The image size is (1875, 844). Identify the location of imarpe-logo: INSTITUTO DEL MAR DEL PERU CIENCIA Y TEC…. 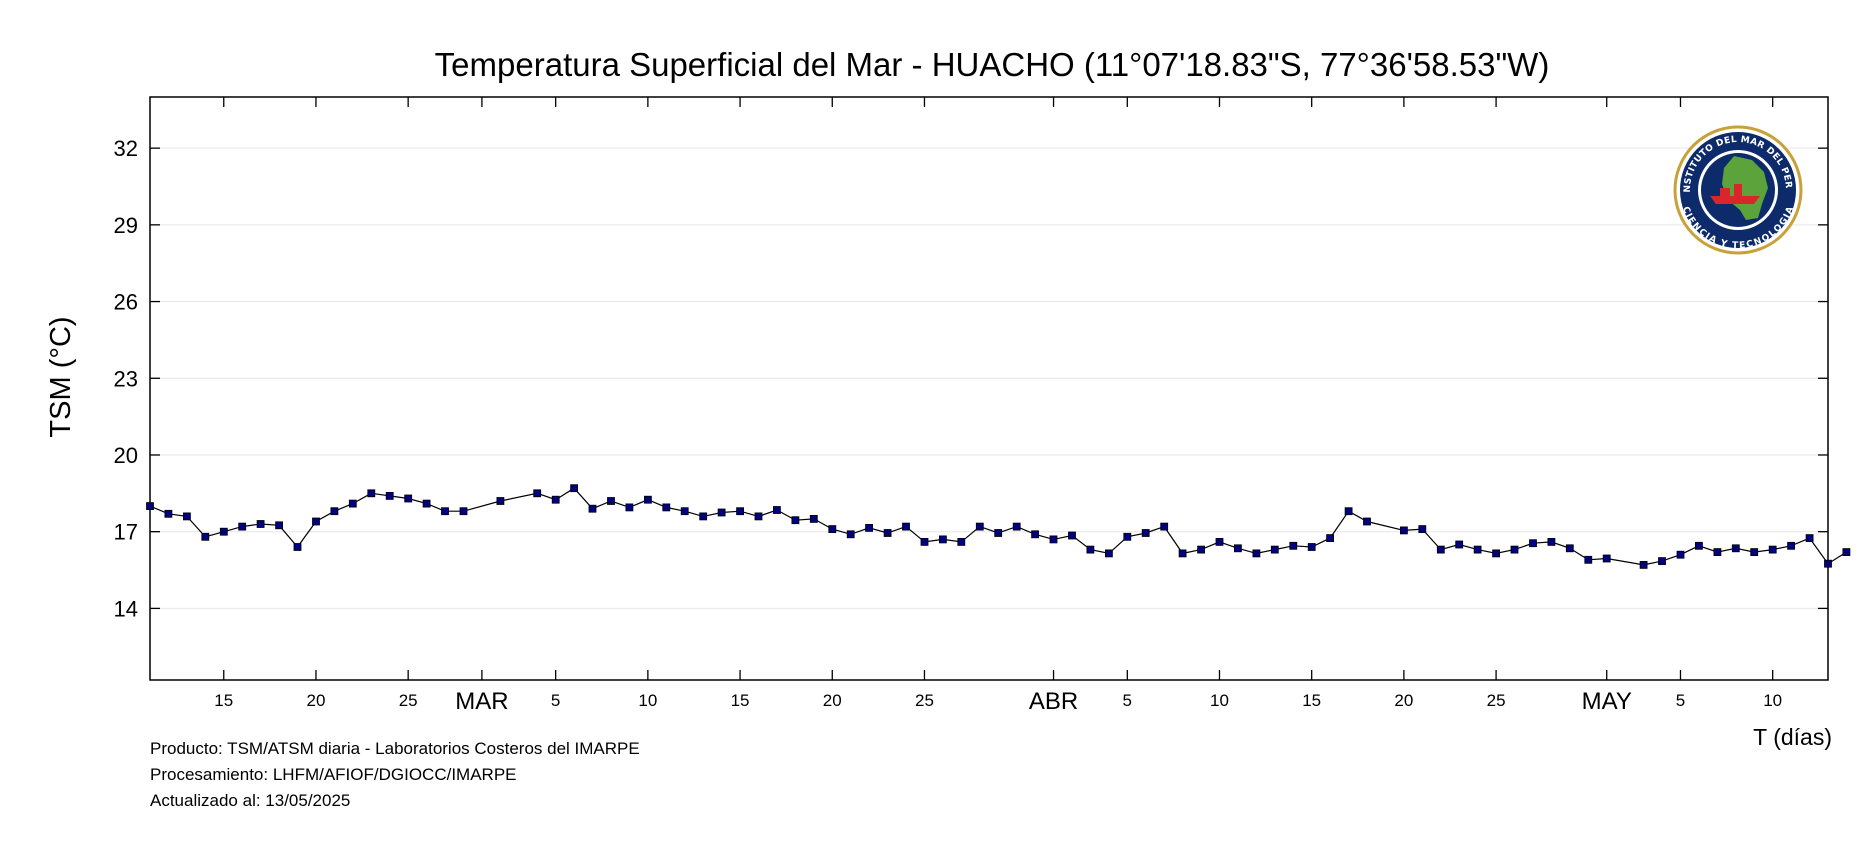
(1738, 190).